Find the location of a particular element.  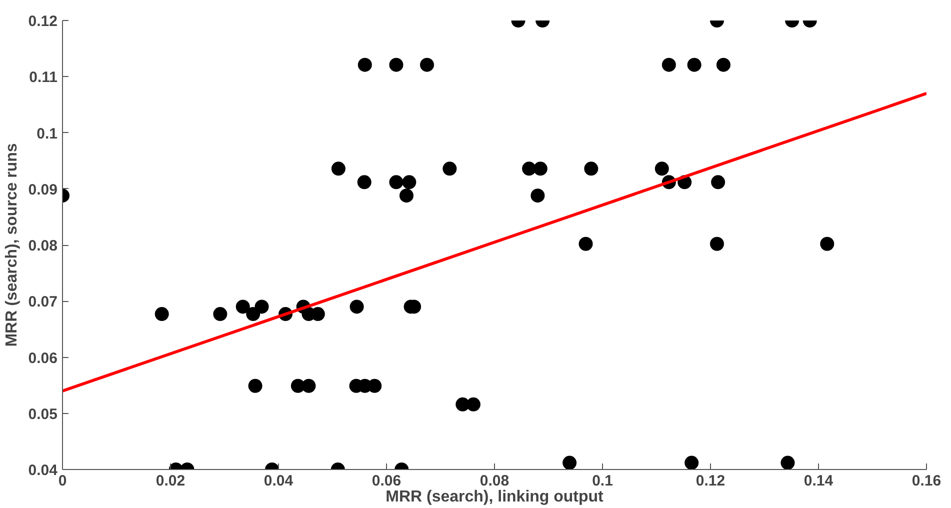

y-tick-label: 0.1 is located at coordinates (47, 133).